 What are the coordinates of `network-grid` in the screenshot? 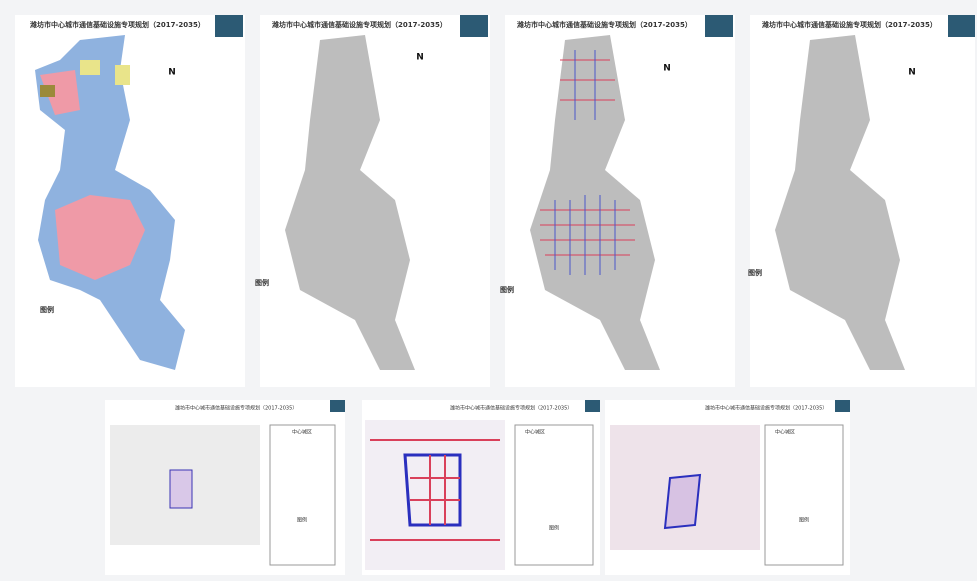 It's located at (587, 162).